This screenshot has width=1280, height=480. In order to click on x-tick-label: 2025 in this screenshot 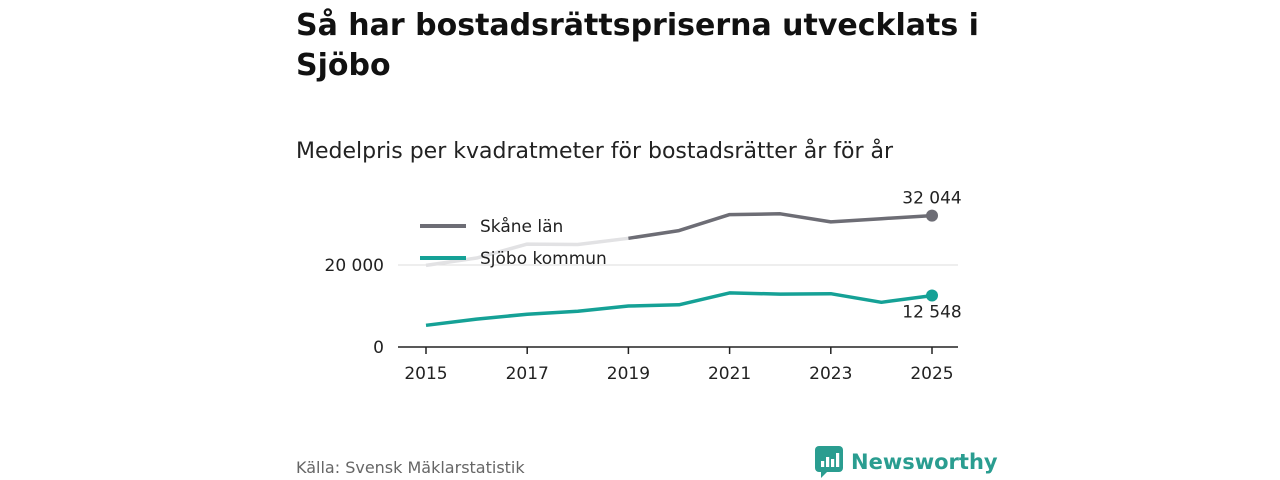, I will do `click(931, 374)`.